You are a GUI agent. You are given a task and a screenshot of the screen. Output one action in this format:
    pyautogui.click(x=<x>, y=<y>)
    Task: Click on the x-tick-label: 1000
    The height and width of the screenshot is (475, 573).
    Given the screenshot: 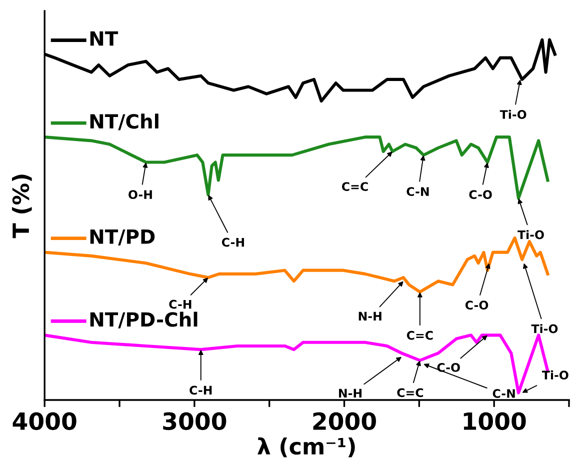 What is the action you would take?
    pyautogui.click(x=495, y=421)
    